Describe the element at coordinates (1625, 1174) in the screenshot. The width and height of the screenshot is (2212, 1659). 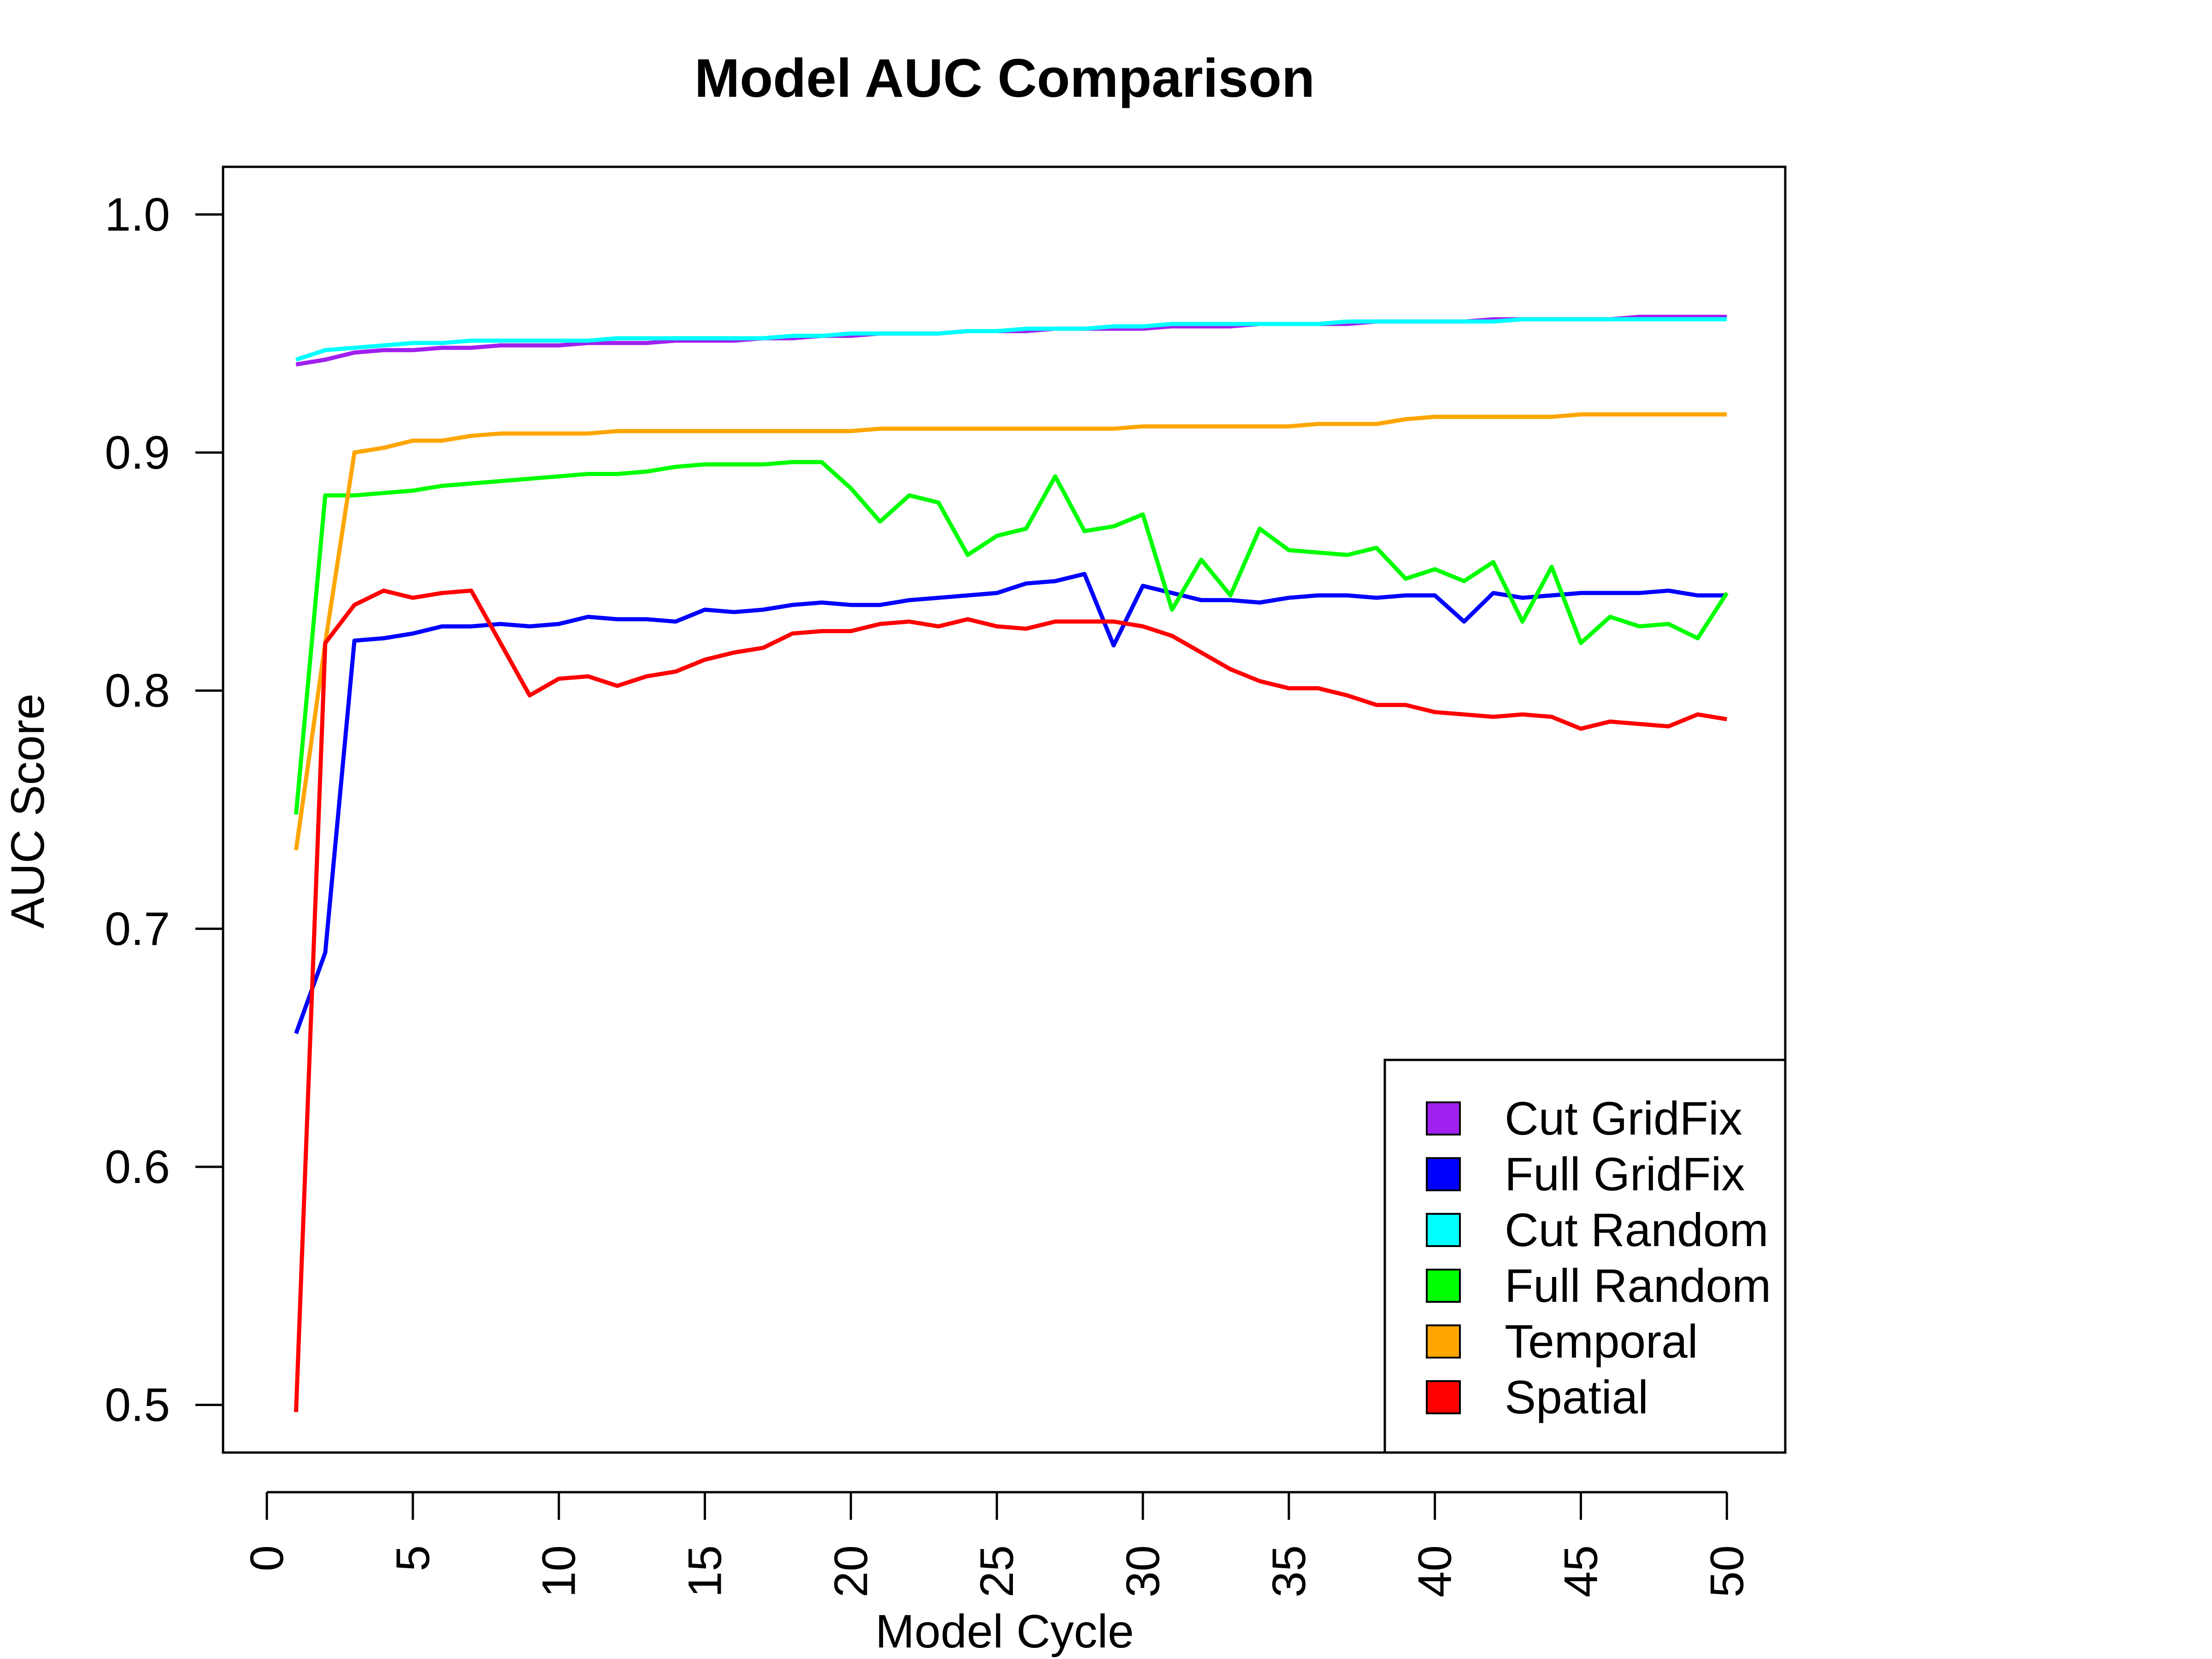
I see `legend-label: Full GridFix` at that location.